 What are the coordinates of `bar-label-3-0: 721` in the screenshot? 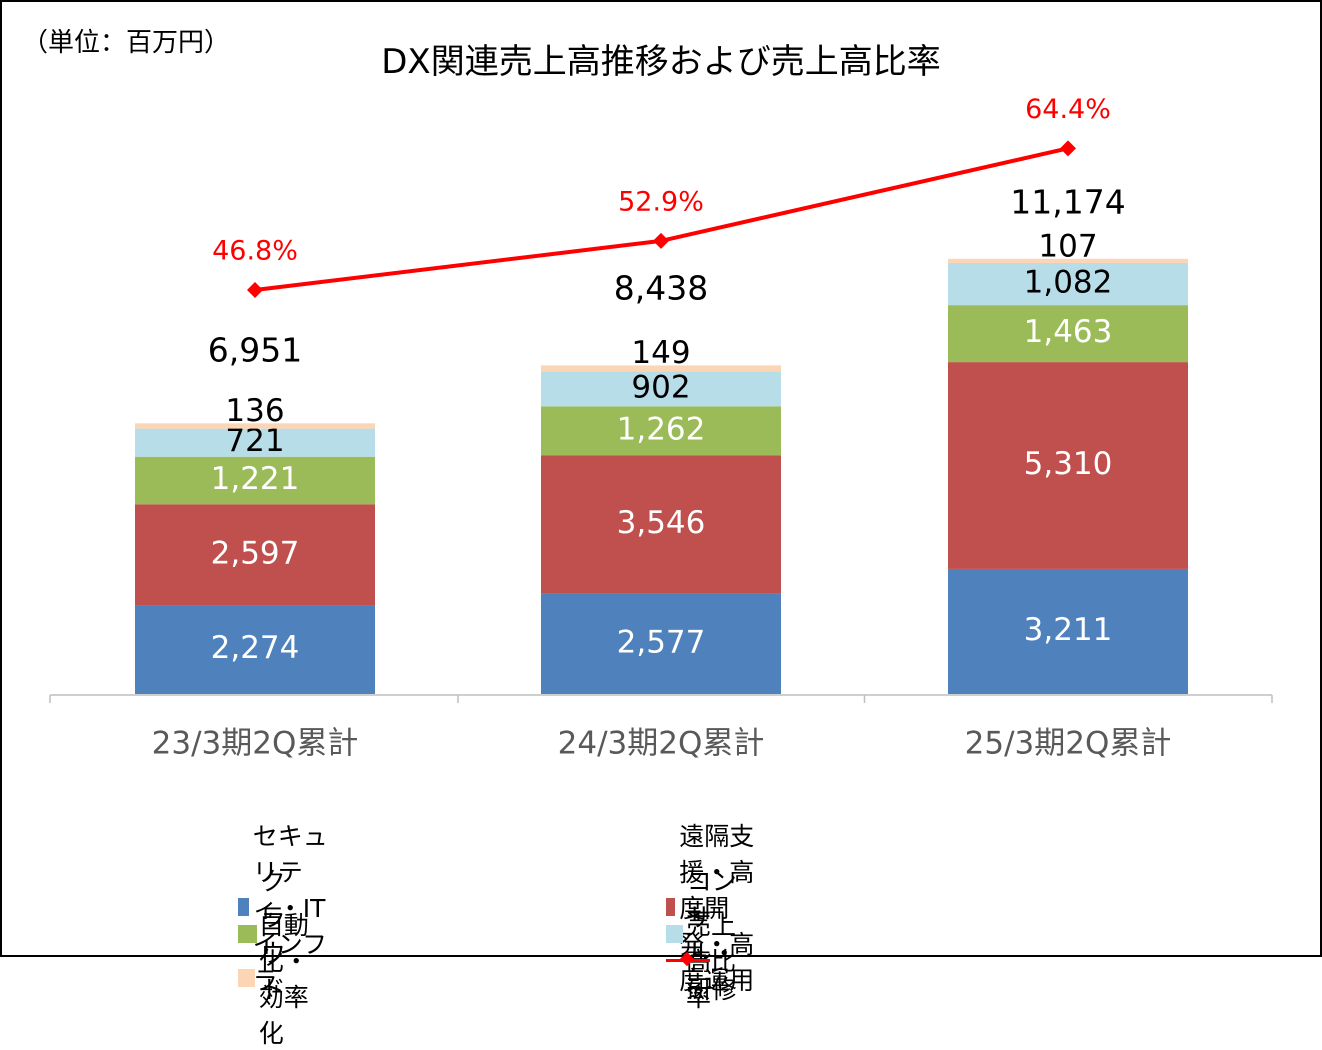 It's located at (254, 441).